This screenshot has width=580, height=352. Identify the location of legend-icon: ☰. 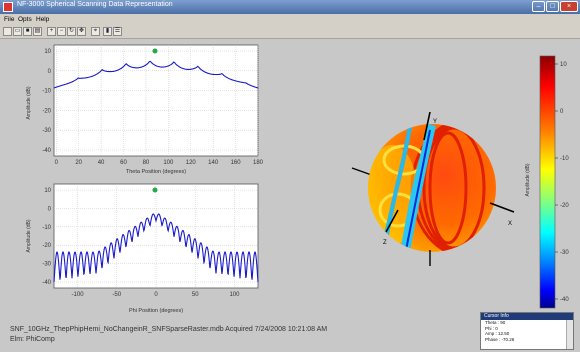
(117, 31).